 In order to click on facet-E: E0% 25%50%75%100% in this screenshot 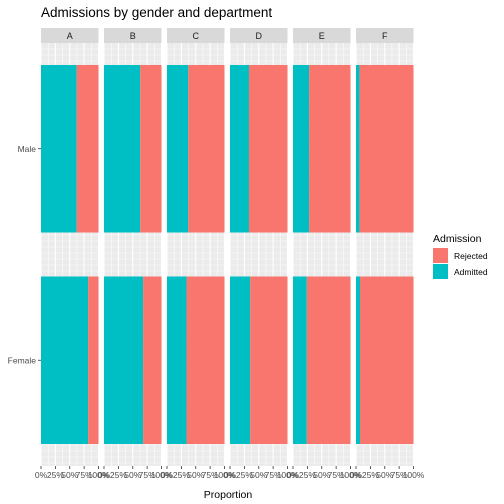, I will do `click(324, 254)`.